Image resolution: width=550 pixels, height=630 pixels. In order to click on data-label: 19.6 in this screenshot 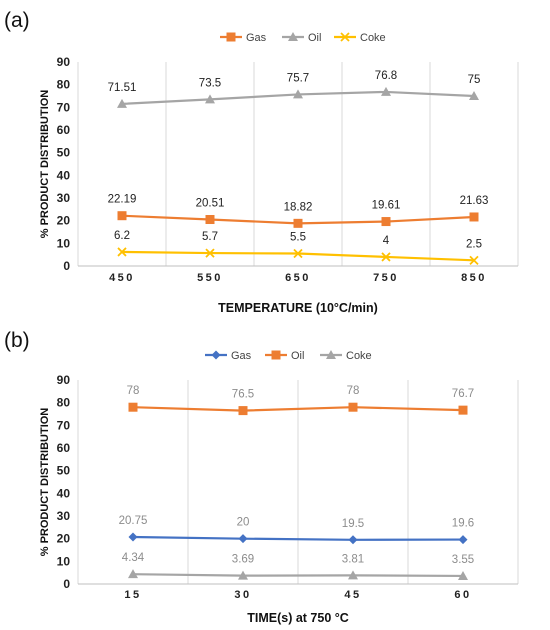, I will do `click(463, 524)`.